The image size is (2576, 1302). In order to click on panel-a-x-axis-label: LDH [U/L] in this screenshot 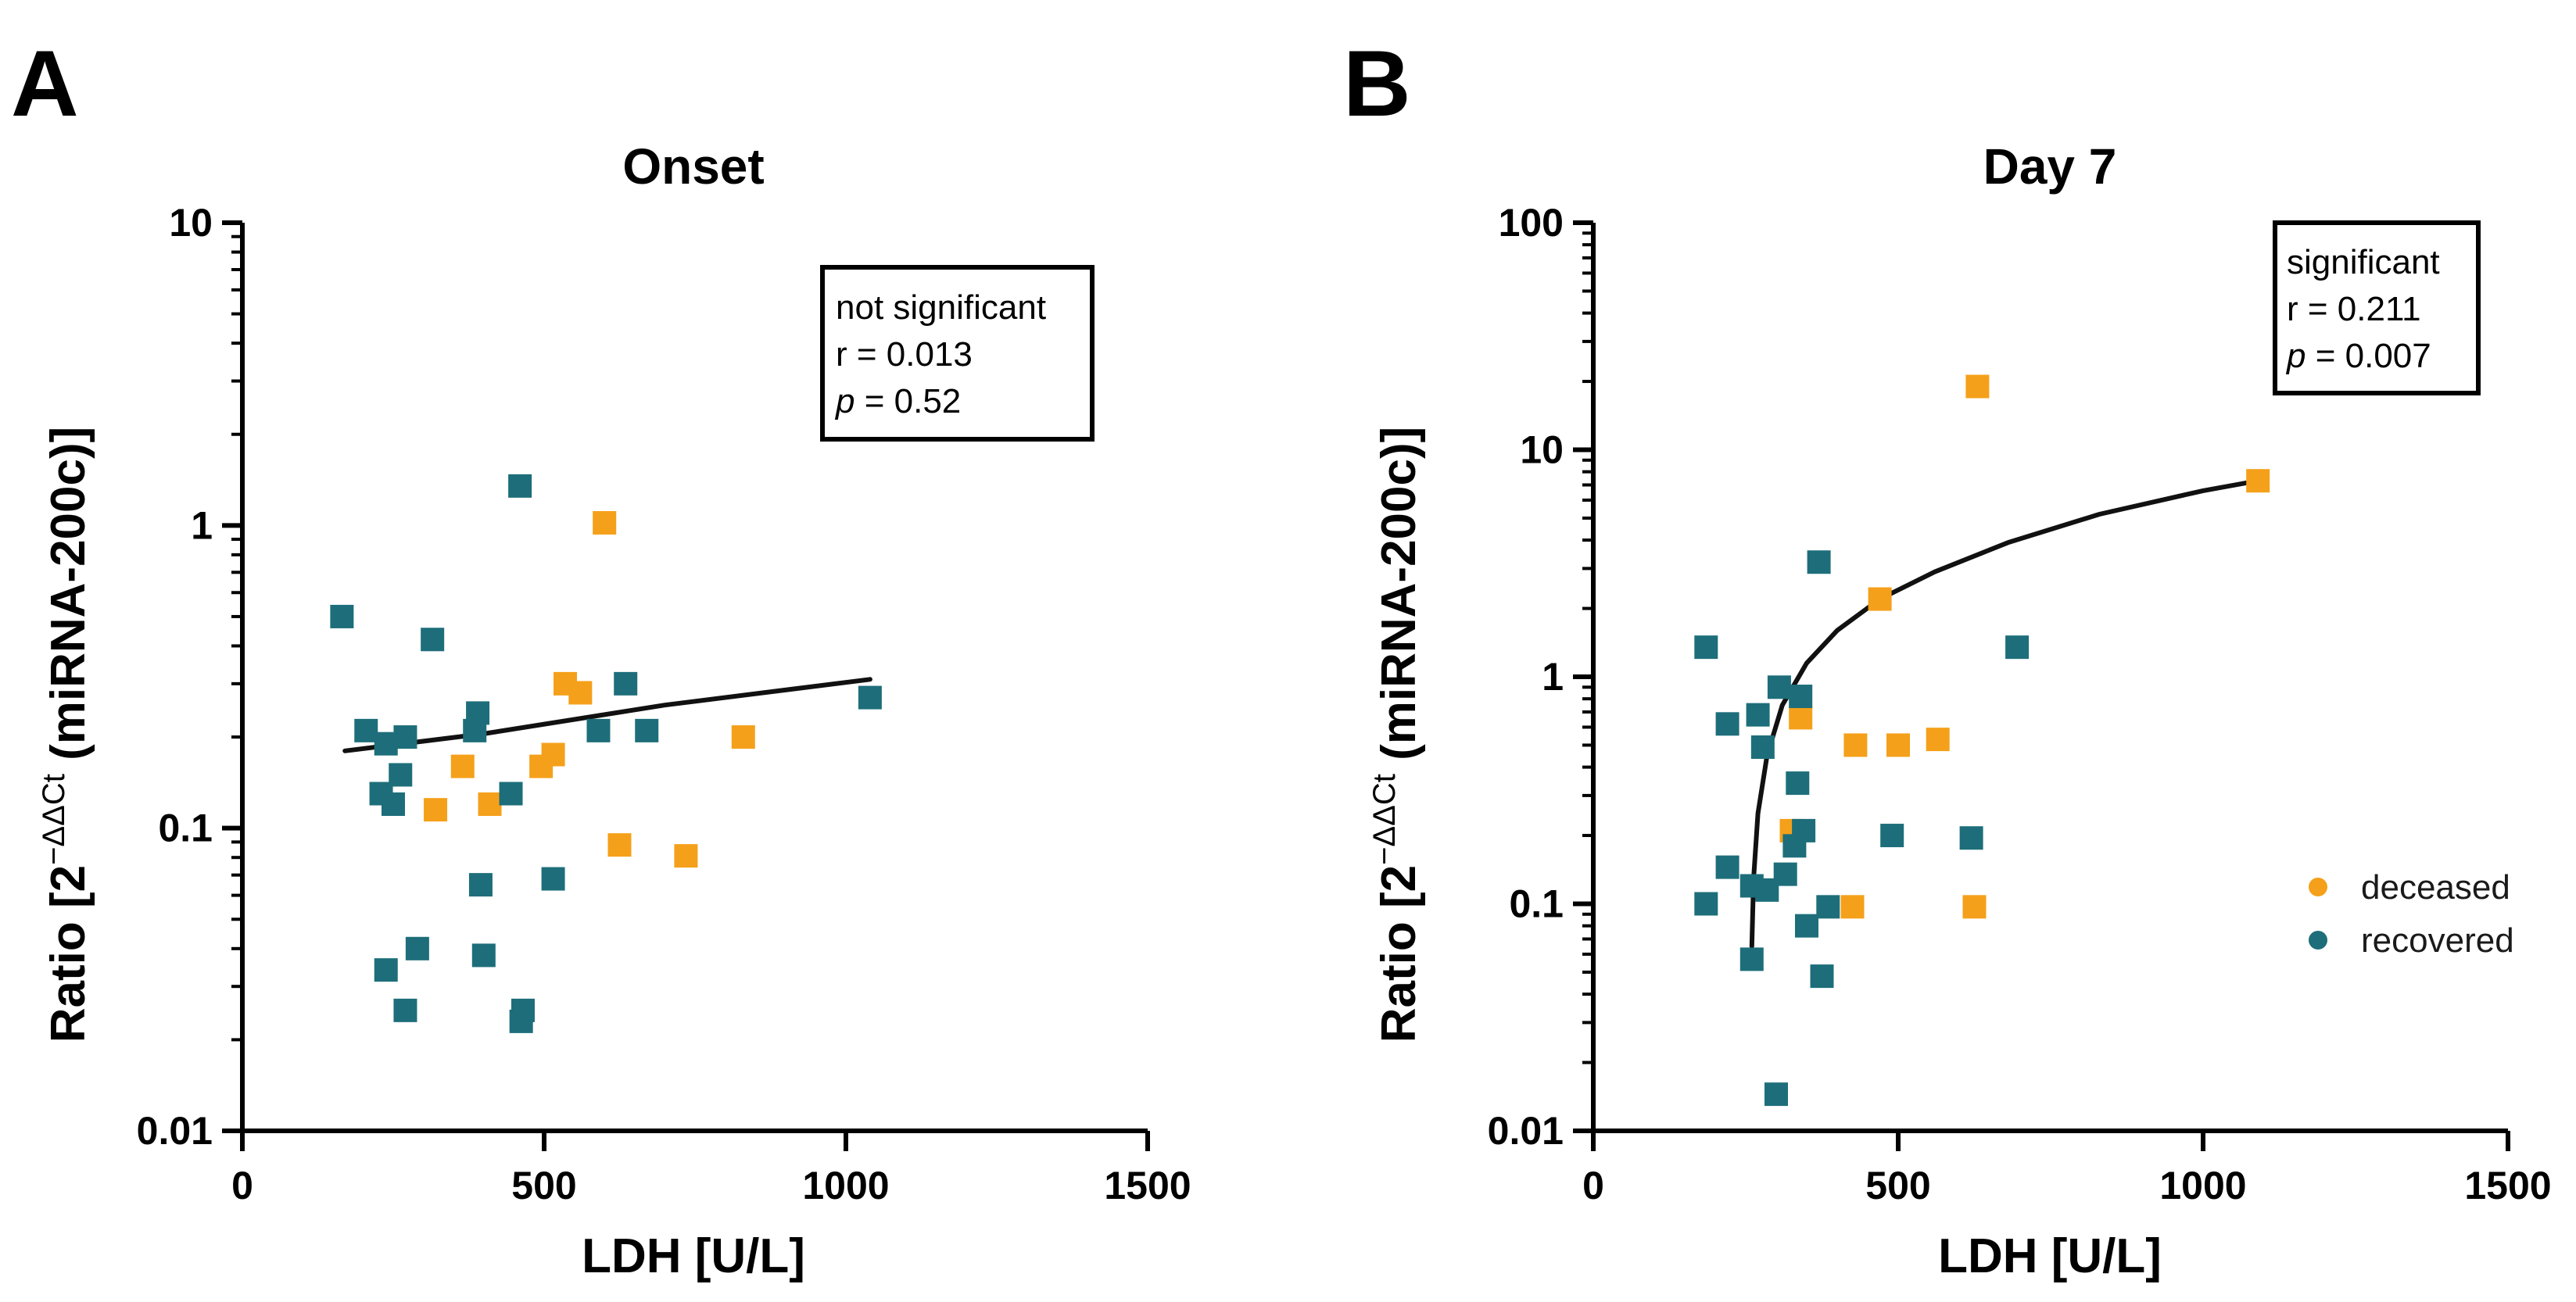, I will do `click(693, 1256)`.